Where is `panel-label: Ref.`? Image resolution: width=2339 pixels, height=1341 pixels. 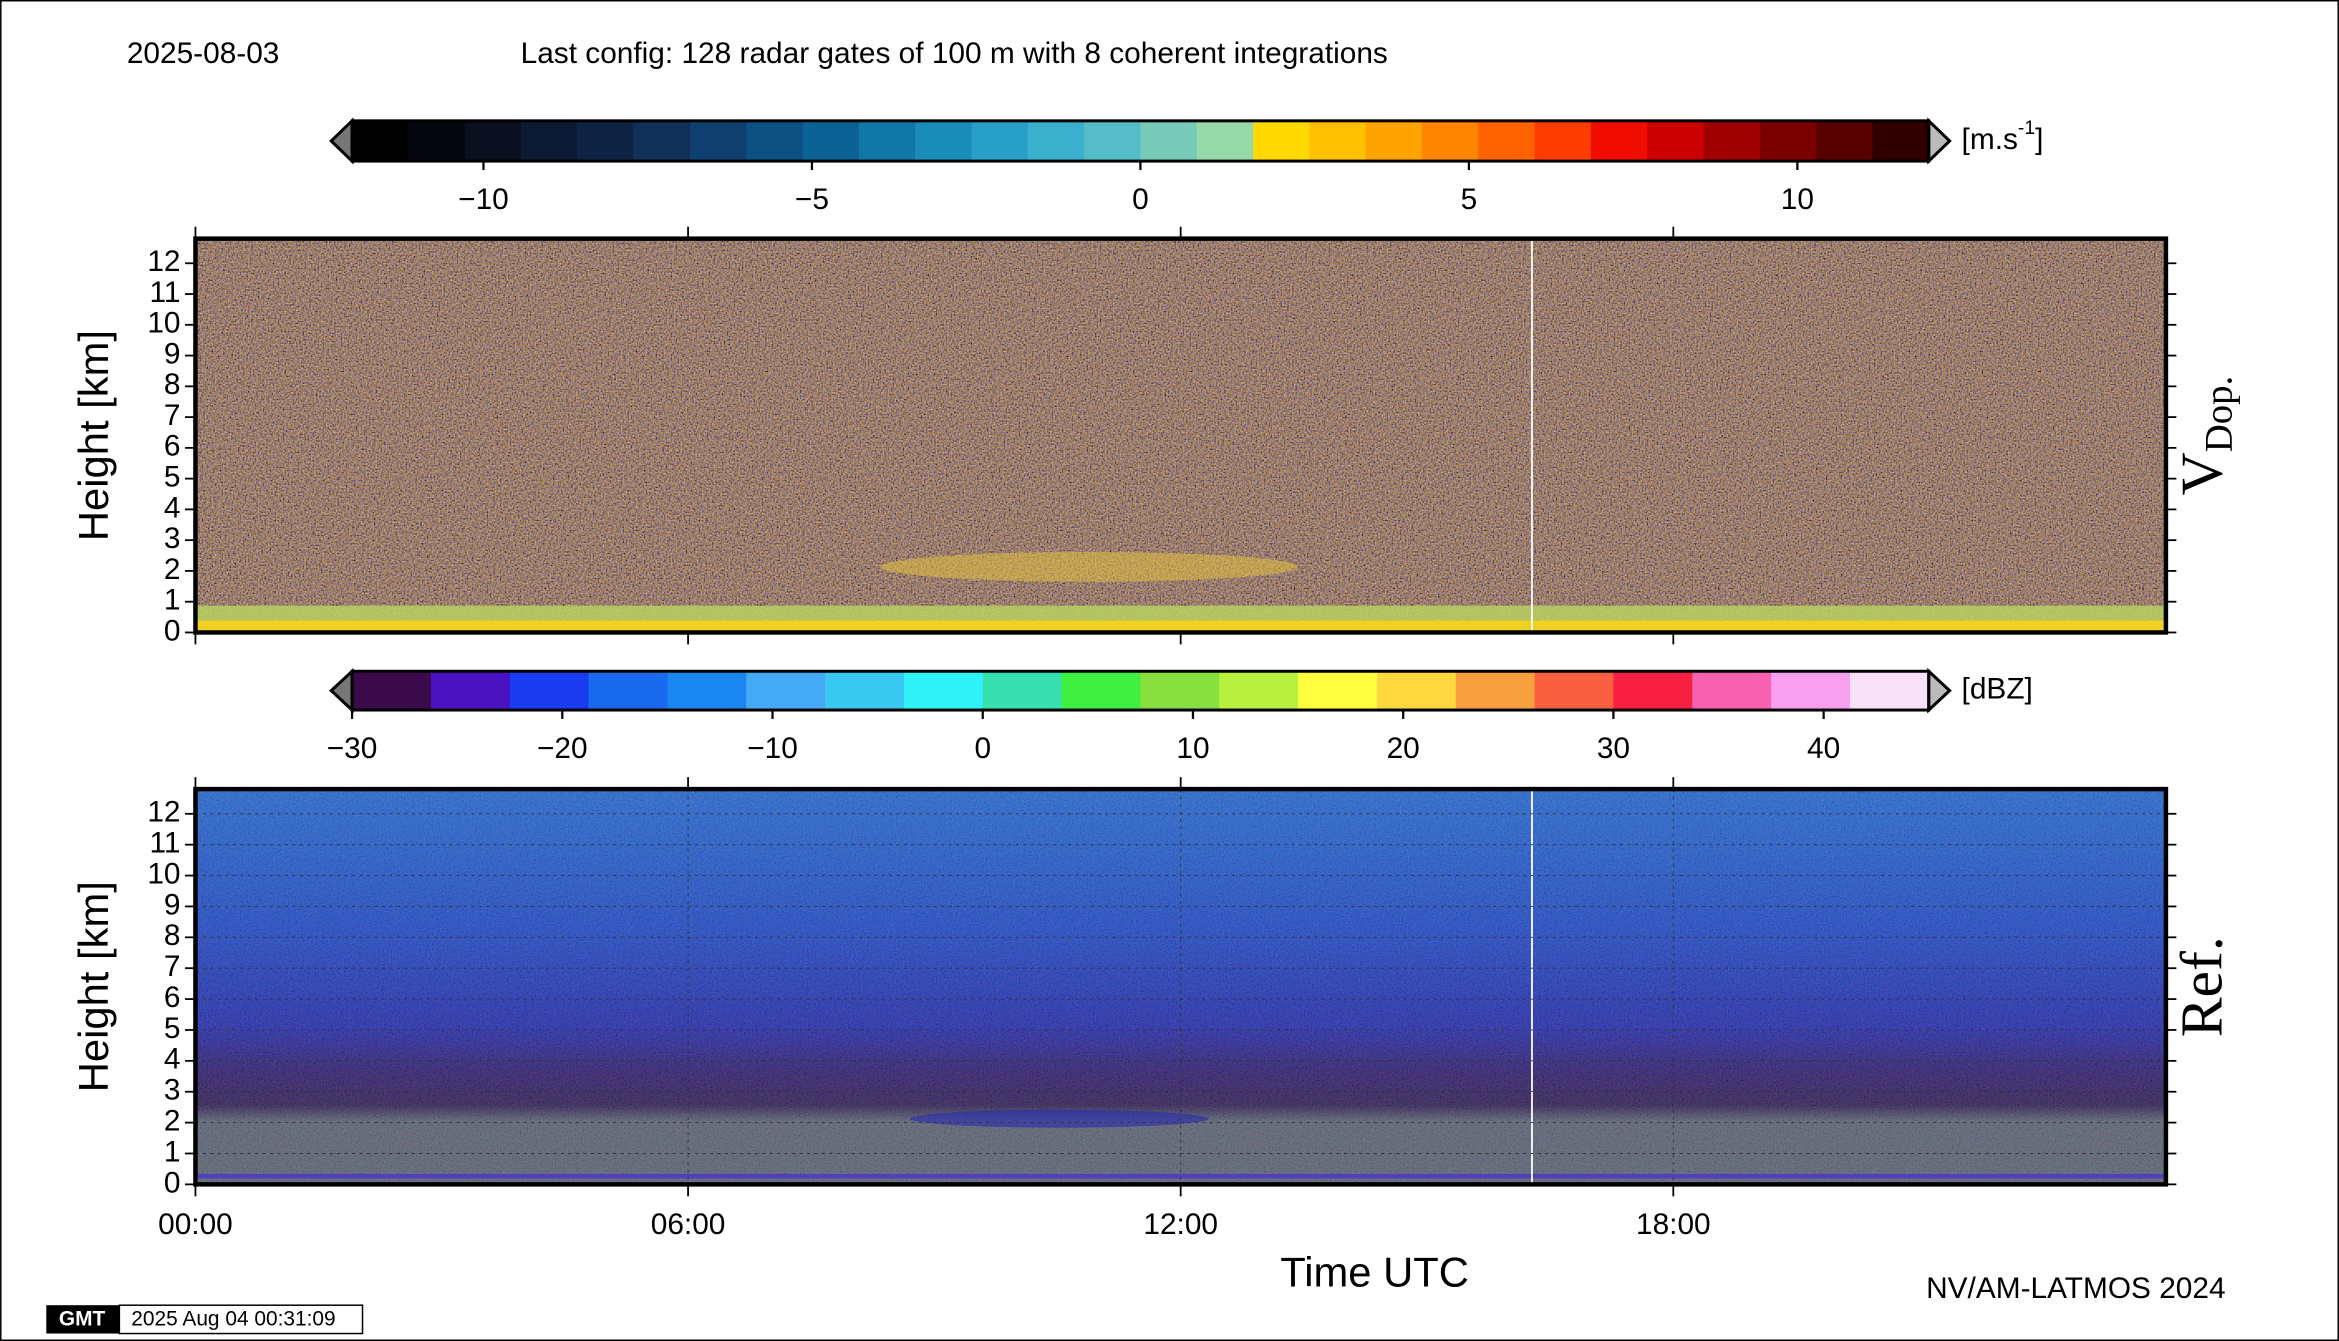 panel-label: Ref. is located at coordinates (2201, 986).